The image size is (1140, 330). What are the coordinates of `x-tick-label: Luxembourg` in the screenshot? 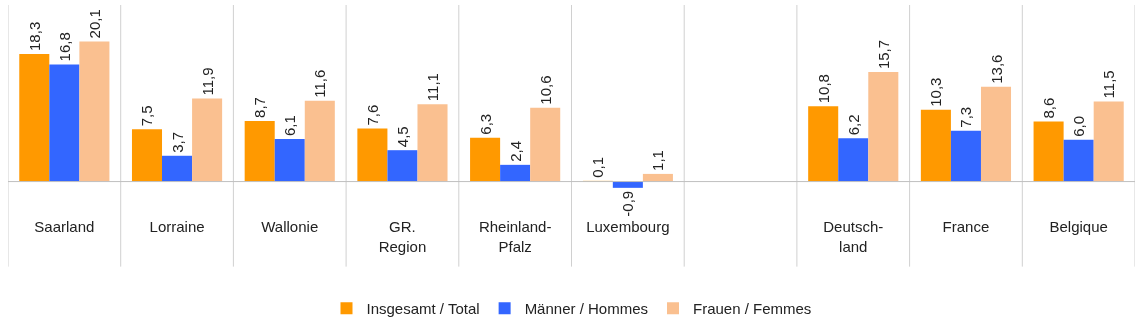 It's located at (628, 226).